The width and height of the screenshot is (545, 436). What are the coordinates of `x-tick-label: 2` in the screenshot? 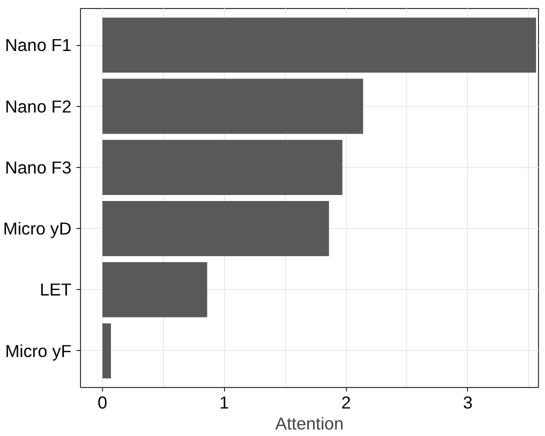 It's located at (346, 402).